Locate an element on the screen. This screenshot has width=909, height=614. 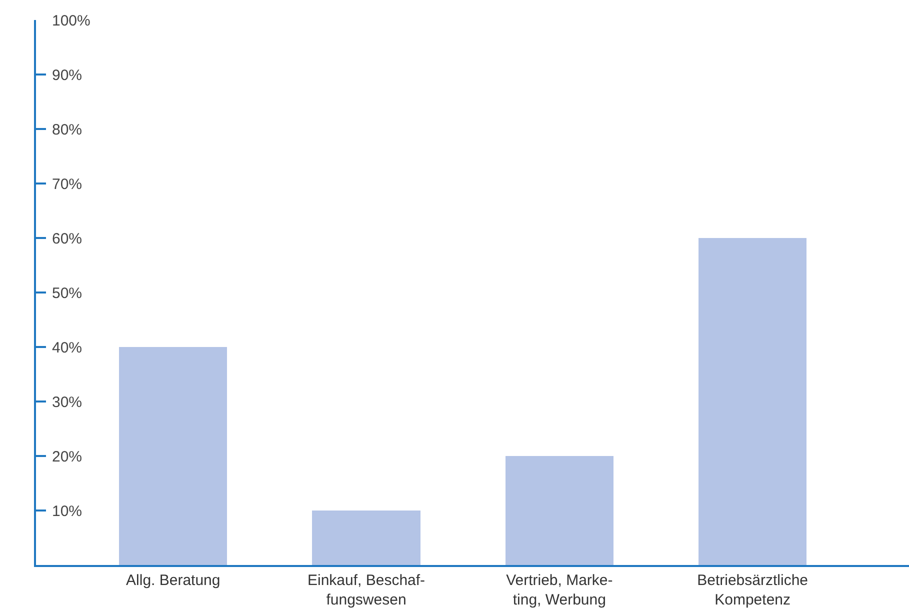
y-tick-label: 40% is located at coordinates (67, 347).